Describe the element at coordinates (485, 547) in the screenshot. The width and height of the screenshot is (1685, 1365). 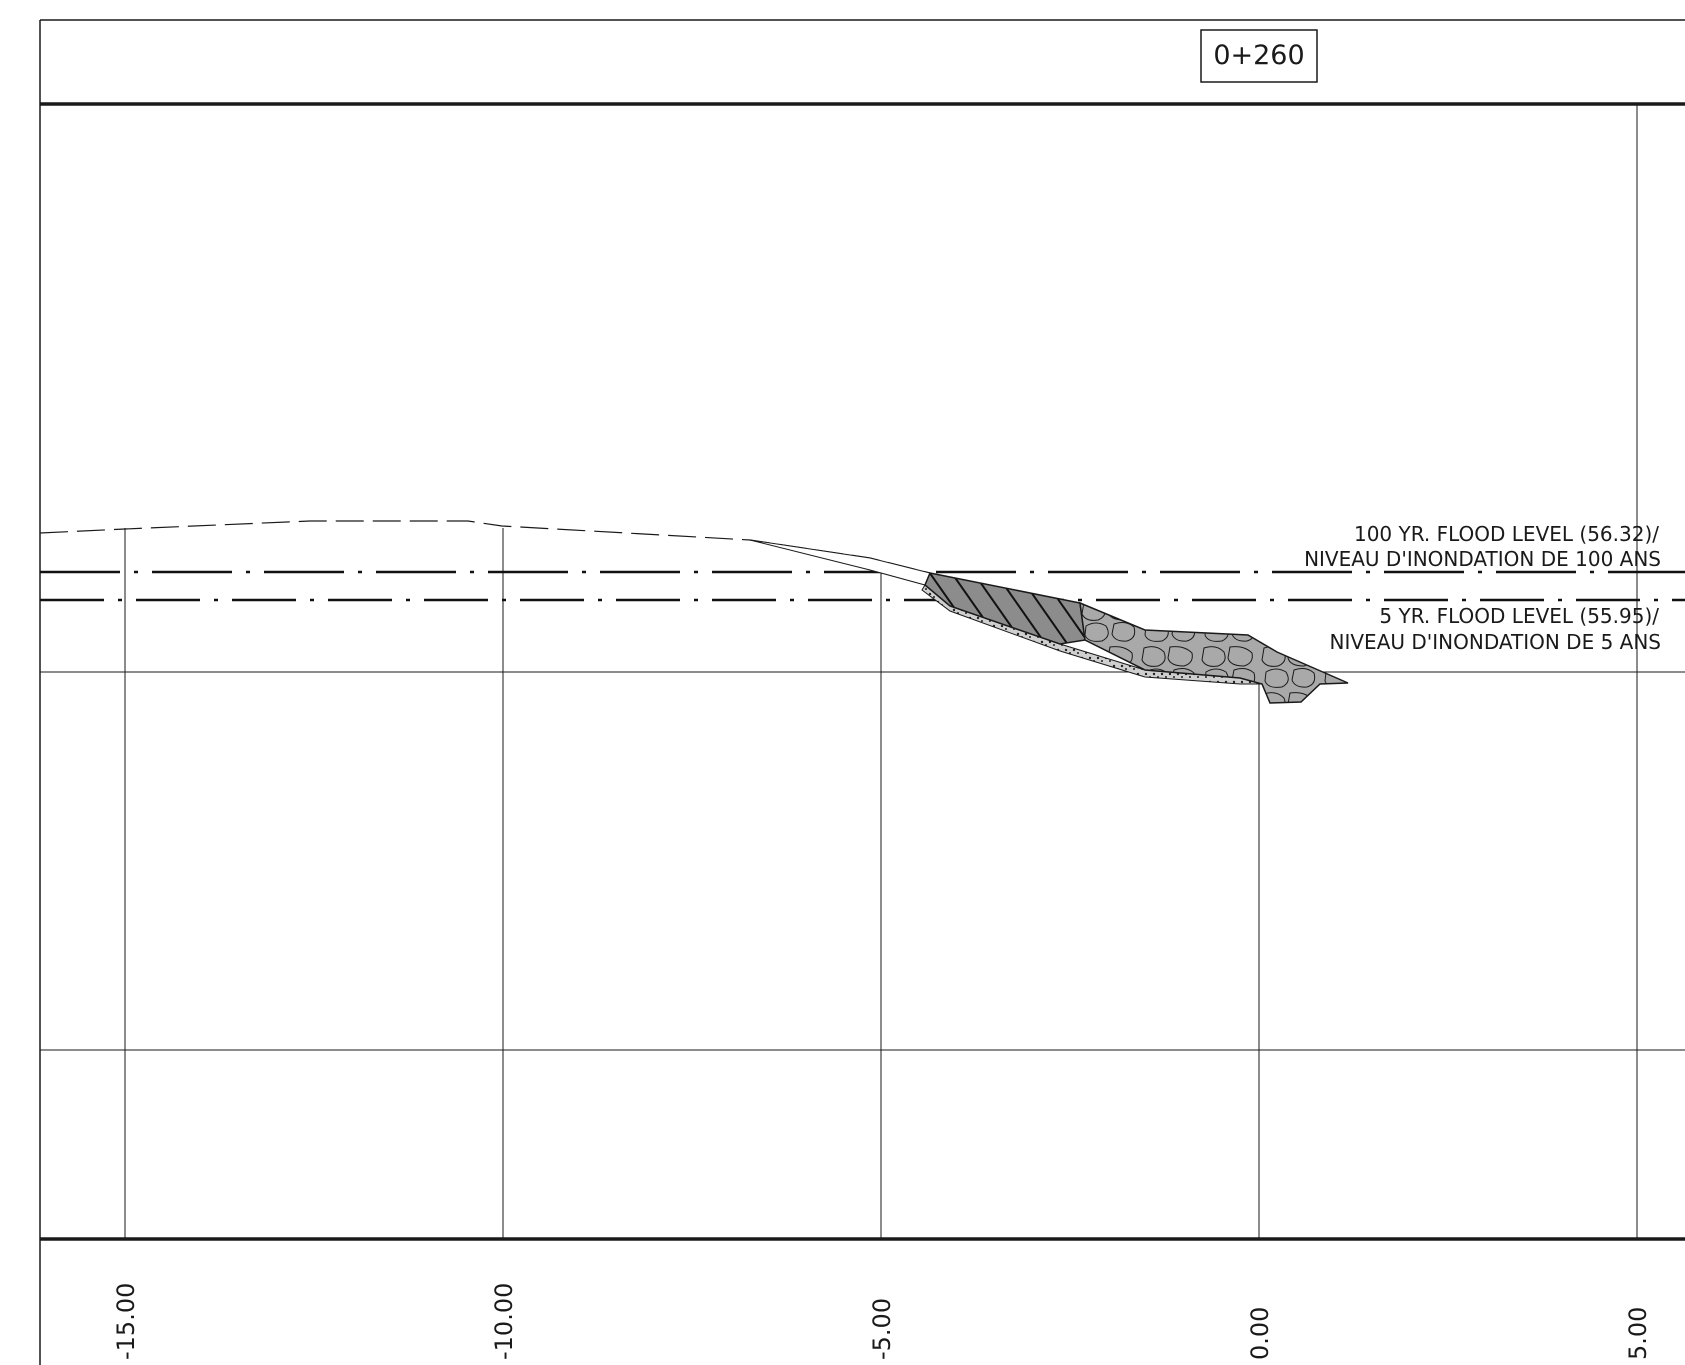
I see `existing-ground-line` at that location.